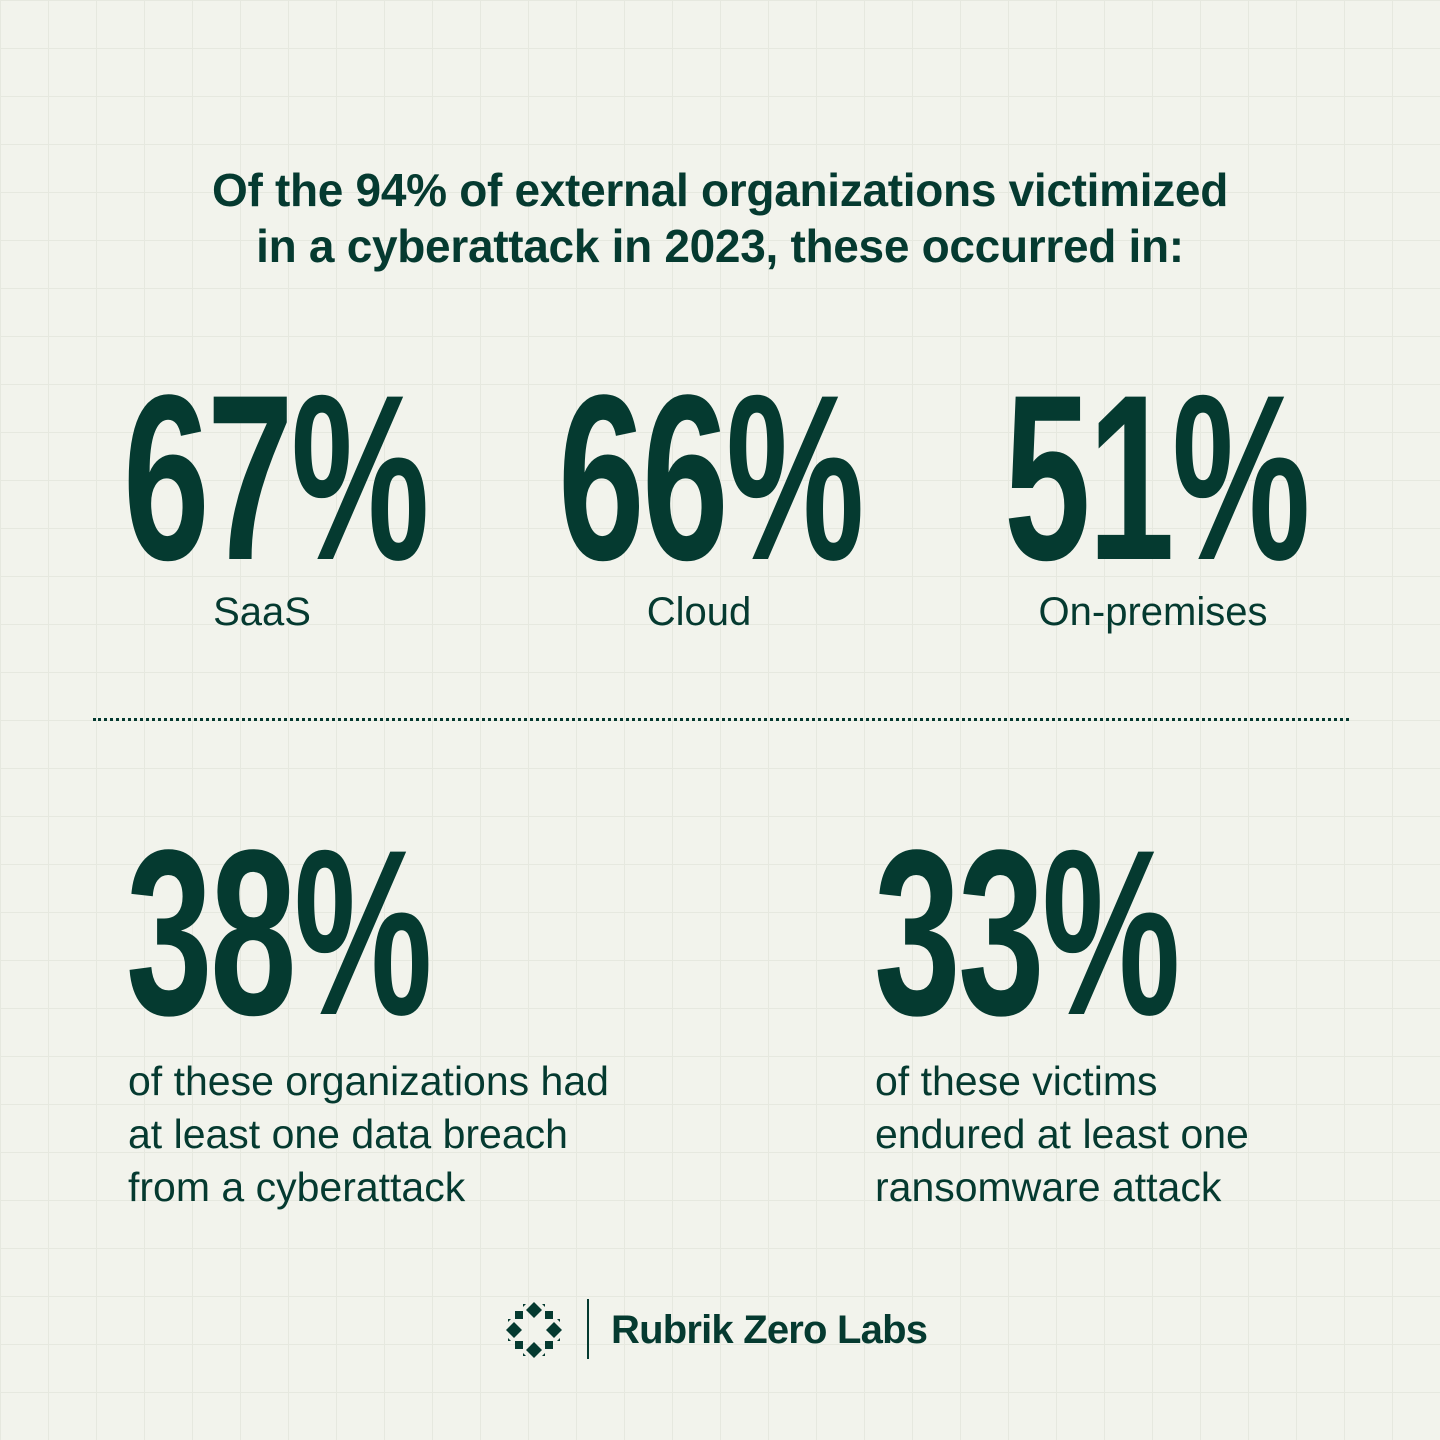 This screenshot has height=1440, width=1440. What do you see at coordinates (279, 933) in the screenshot?
I see `stat-breach-value: 38%` at bounding box center [279, 933].